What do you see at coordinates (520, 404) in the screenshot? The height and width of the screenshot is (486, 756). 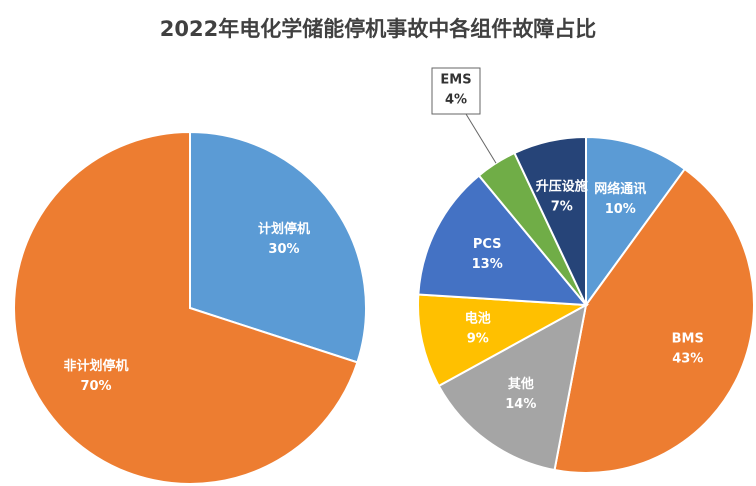 I see `slice-value-label: 14%` at bounding box center [520, 404].